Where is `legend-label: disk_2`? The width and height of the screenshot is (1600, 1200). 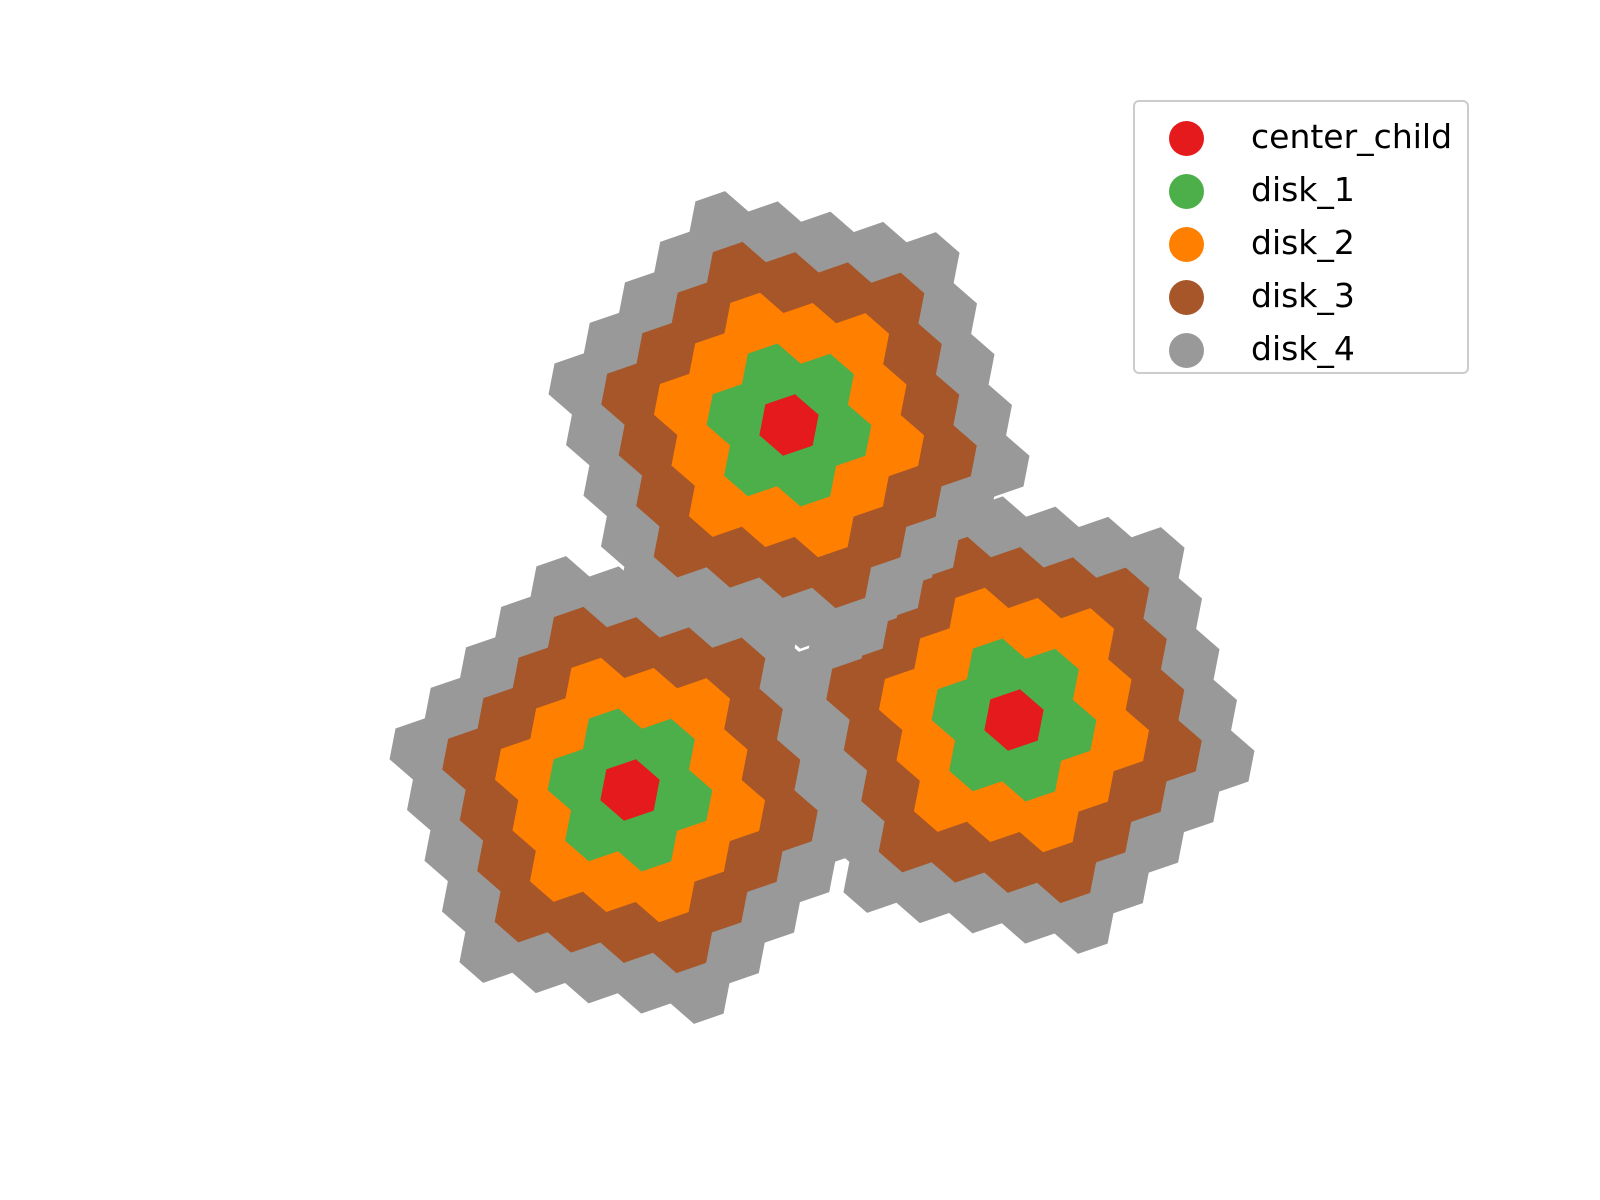 legend-label: disk_2 is located at coordinates (1303, 242).